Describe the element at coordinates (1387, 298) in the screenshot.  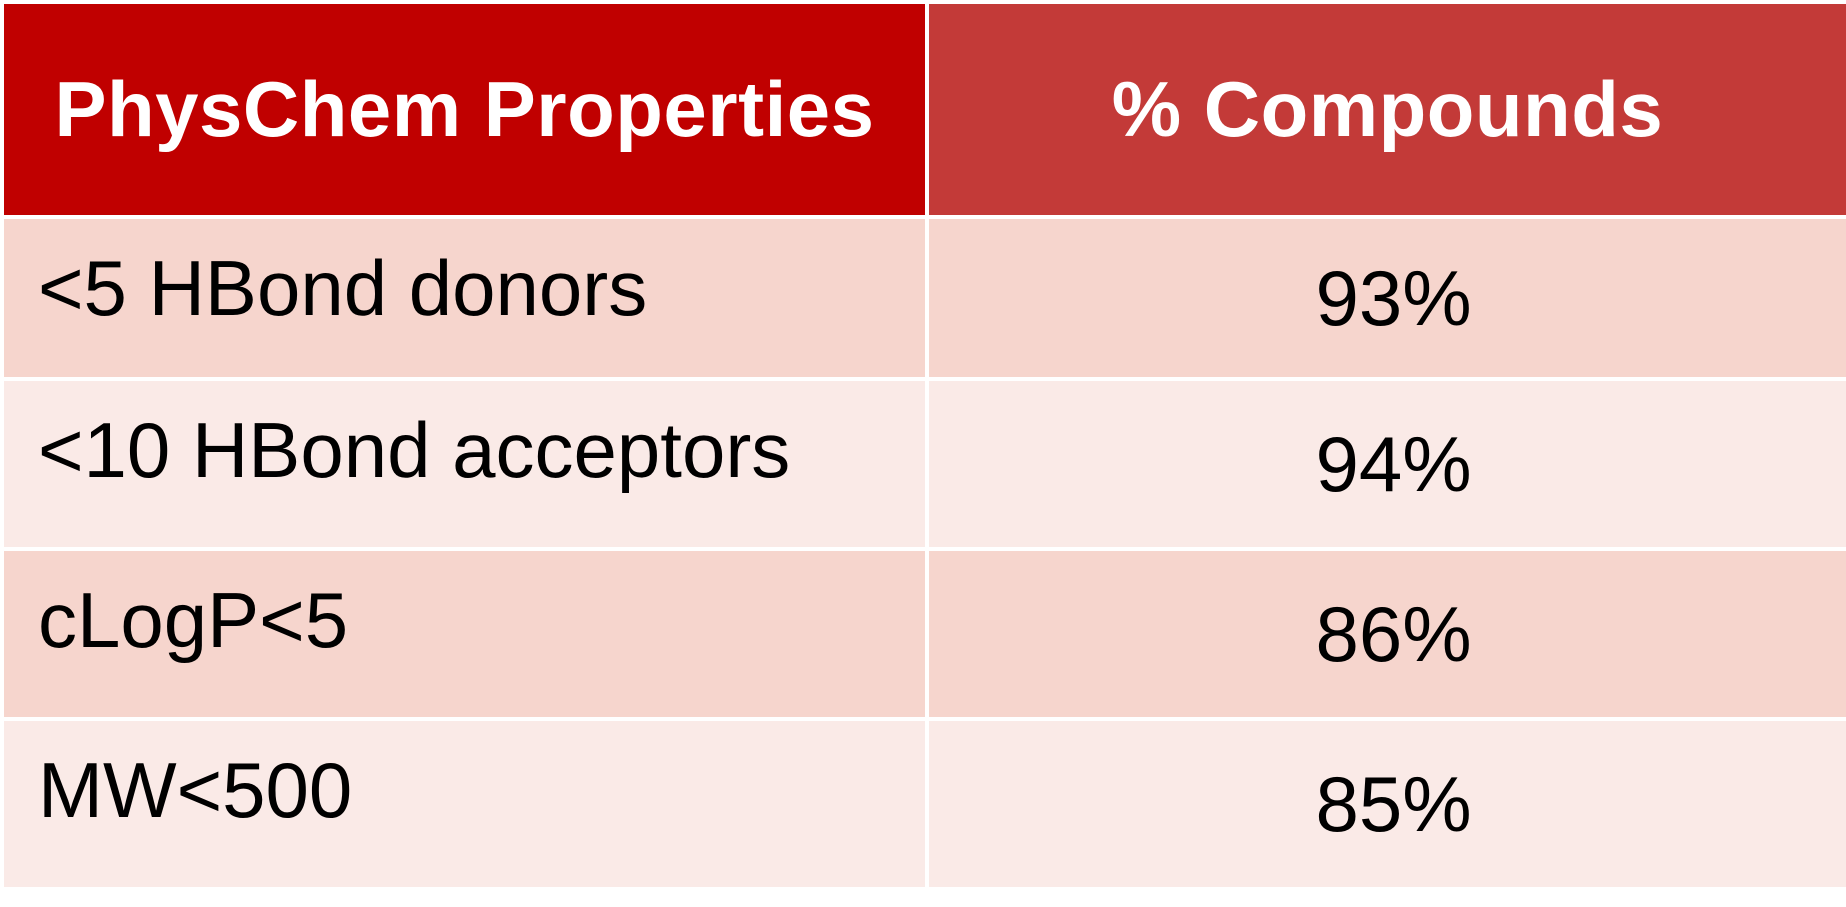
I see `row-1-percent: 93%` at that location.